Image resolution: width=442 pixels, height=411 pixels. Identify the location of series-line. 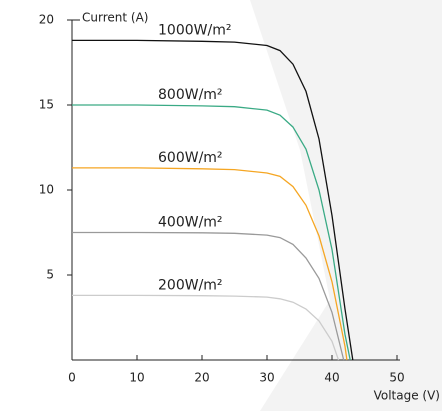
(206, 327).